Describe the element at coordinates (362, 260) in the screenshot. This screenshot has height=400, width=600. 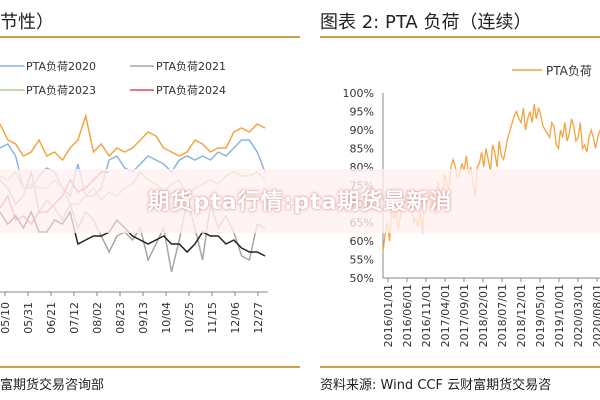
I see `right-y-tick-label: 55%` at that location.